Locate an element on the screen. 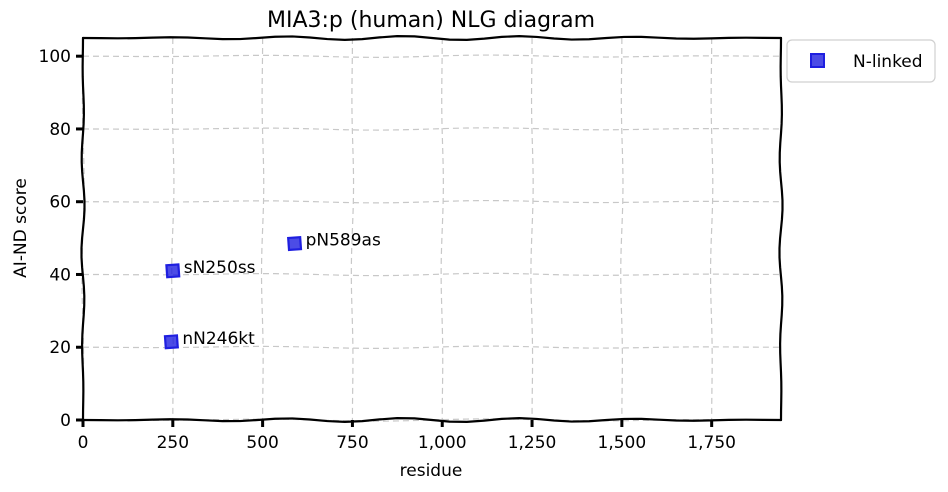 The width and height of the screenshot is (948, 492). y-tick-label: 40 is located at coordinates (60, 275).